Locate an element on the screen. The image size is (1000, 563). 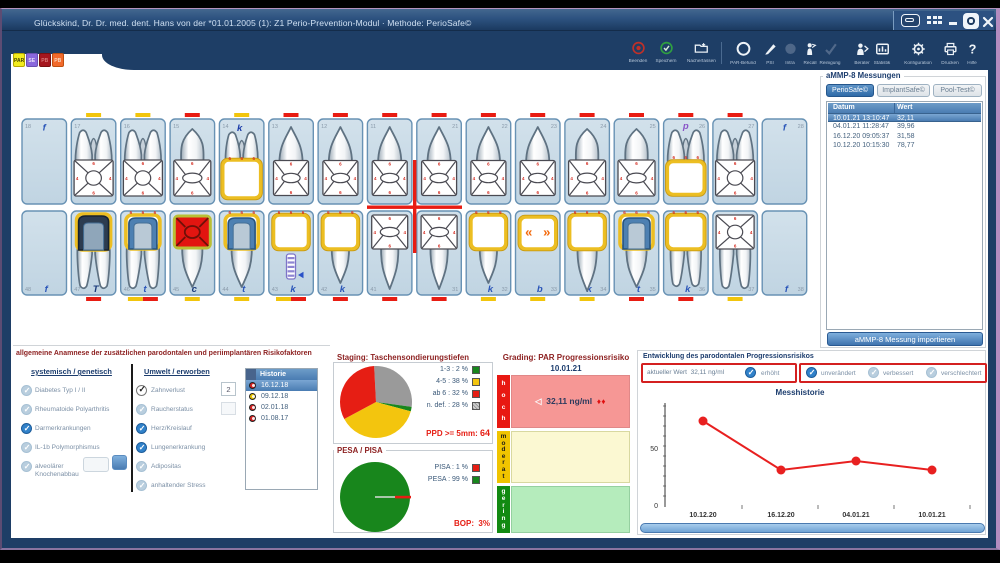
svg-text: 27 is located at coordinates (751, 127).